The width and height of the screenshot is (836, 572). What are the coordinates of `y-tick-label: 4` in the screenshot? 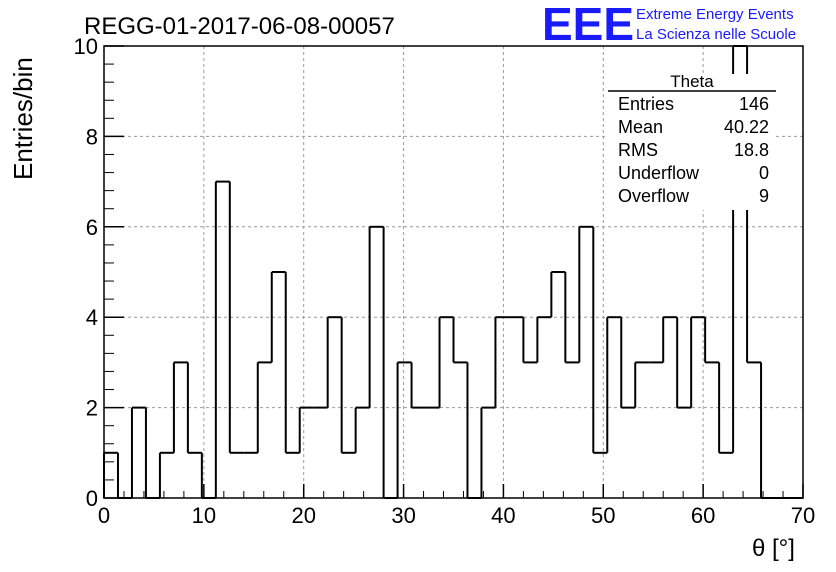 It's located at (92, 317).